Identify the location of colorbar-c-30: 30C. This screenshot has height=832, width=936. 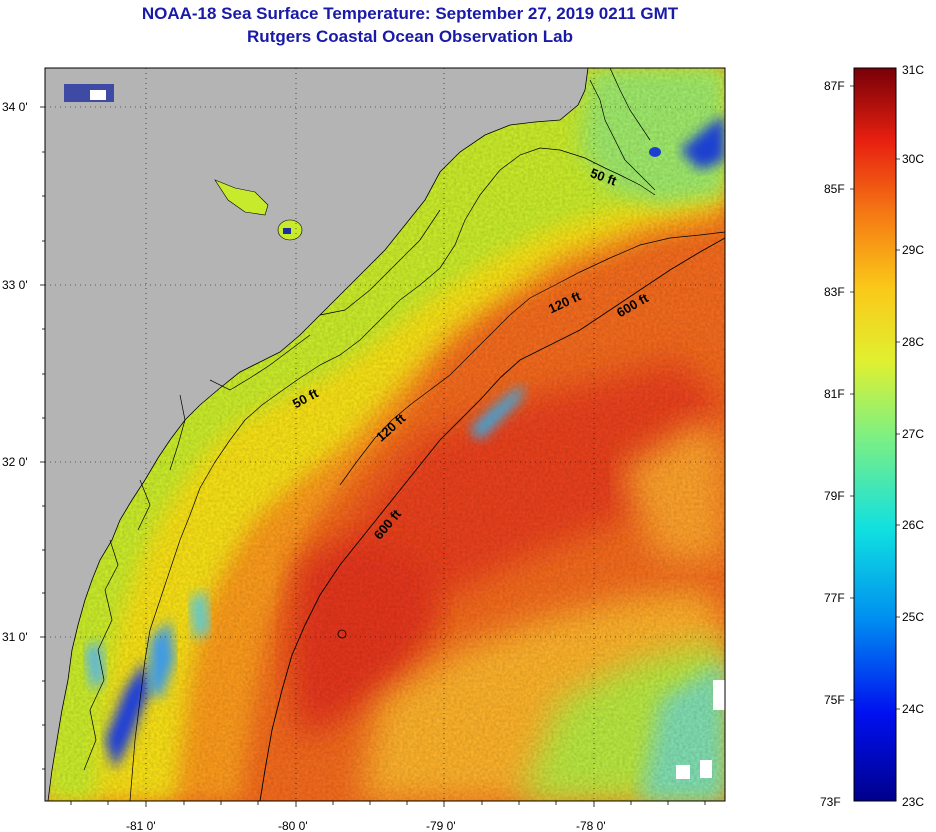
(913, 159).